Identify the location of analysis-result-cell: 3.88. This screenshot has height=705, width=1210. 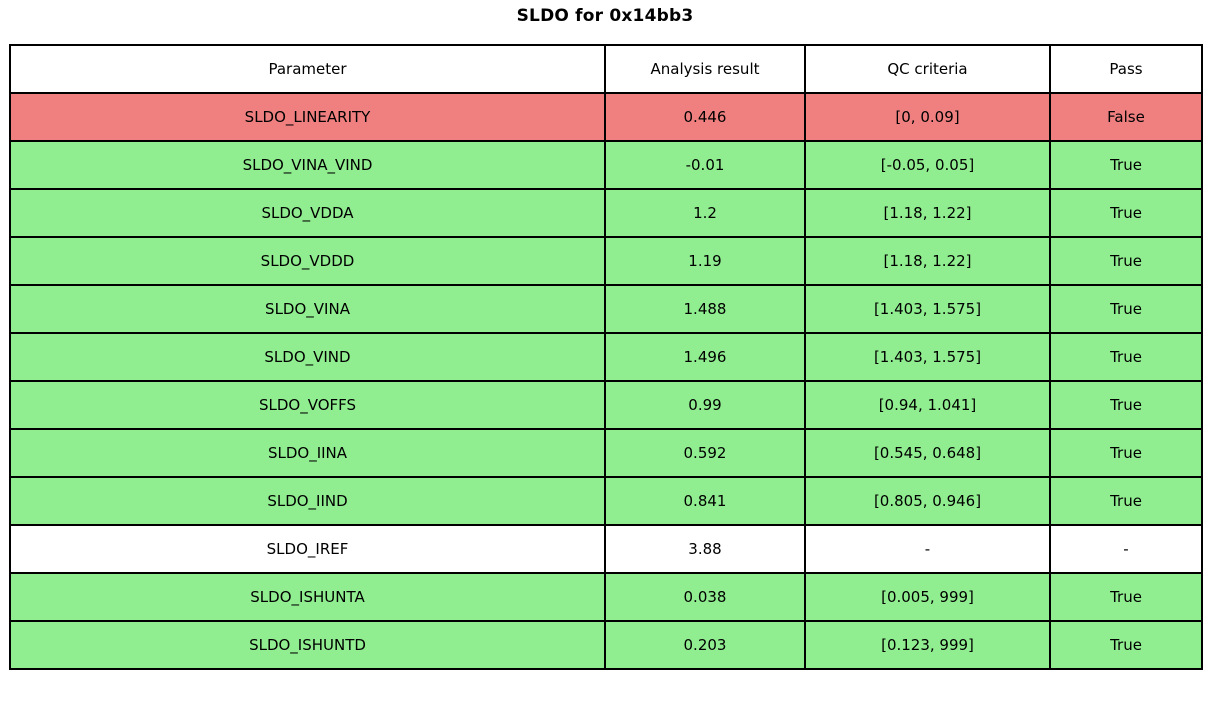
(705, 549).